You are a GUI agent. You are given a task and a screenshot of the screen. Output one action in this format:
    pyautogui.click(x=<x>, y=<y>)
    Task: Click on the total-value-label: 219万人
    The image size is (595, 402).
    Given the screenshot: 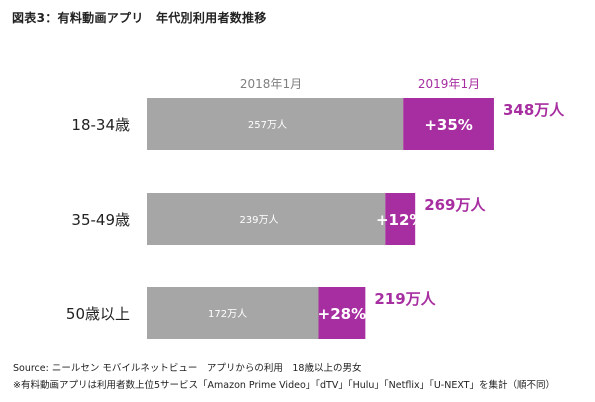 What is the action you would take?
    pyautogui.click(x=405, y=299)
    